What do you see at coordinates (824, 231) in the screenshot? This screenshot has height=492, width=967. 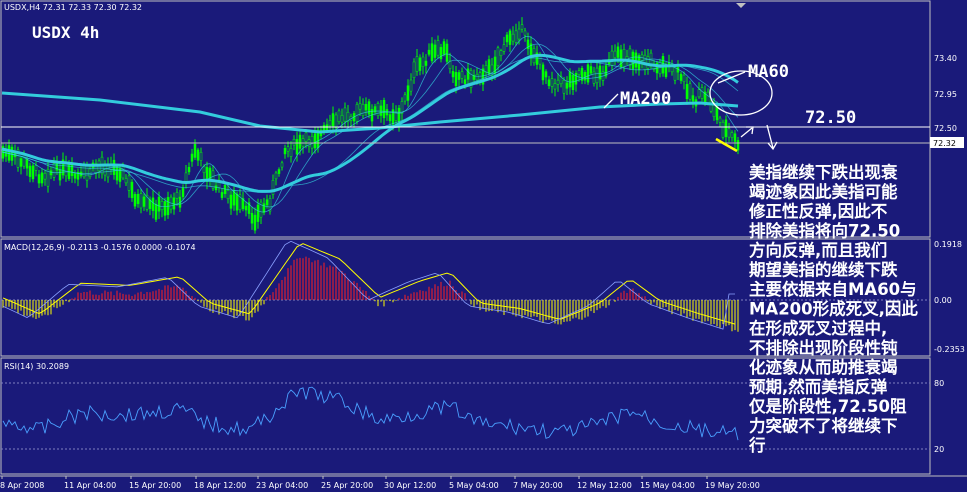 I see `commentary-line: 排除美指将向72.50` at bounding box center [824, 231].